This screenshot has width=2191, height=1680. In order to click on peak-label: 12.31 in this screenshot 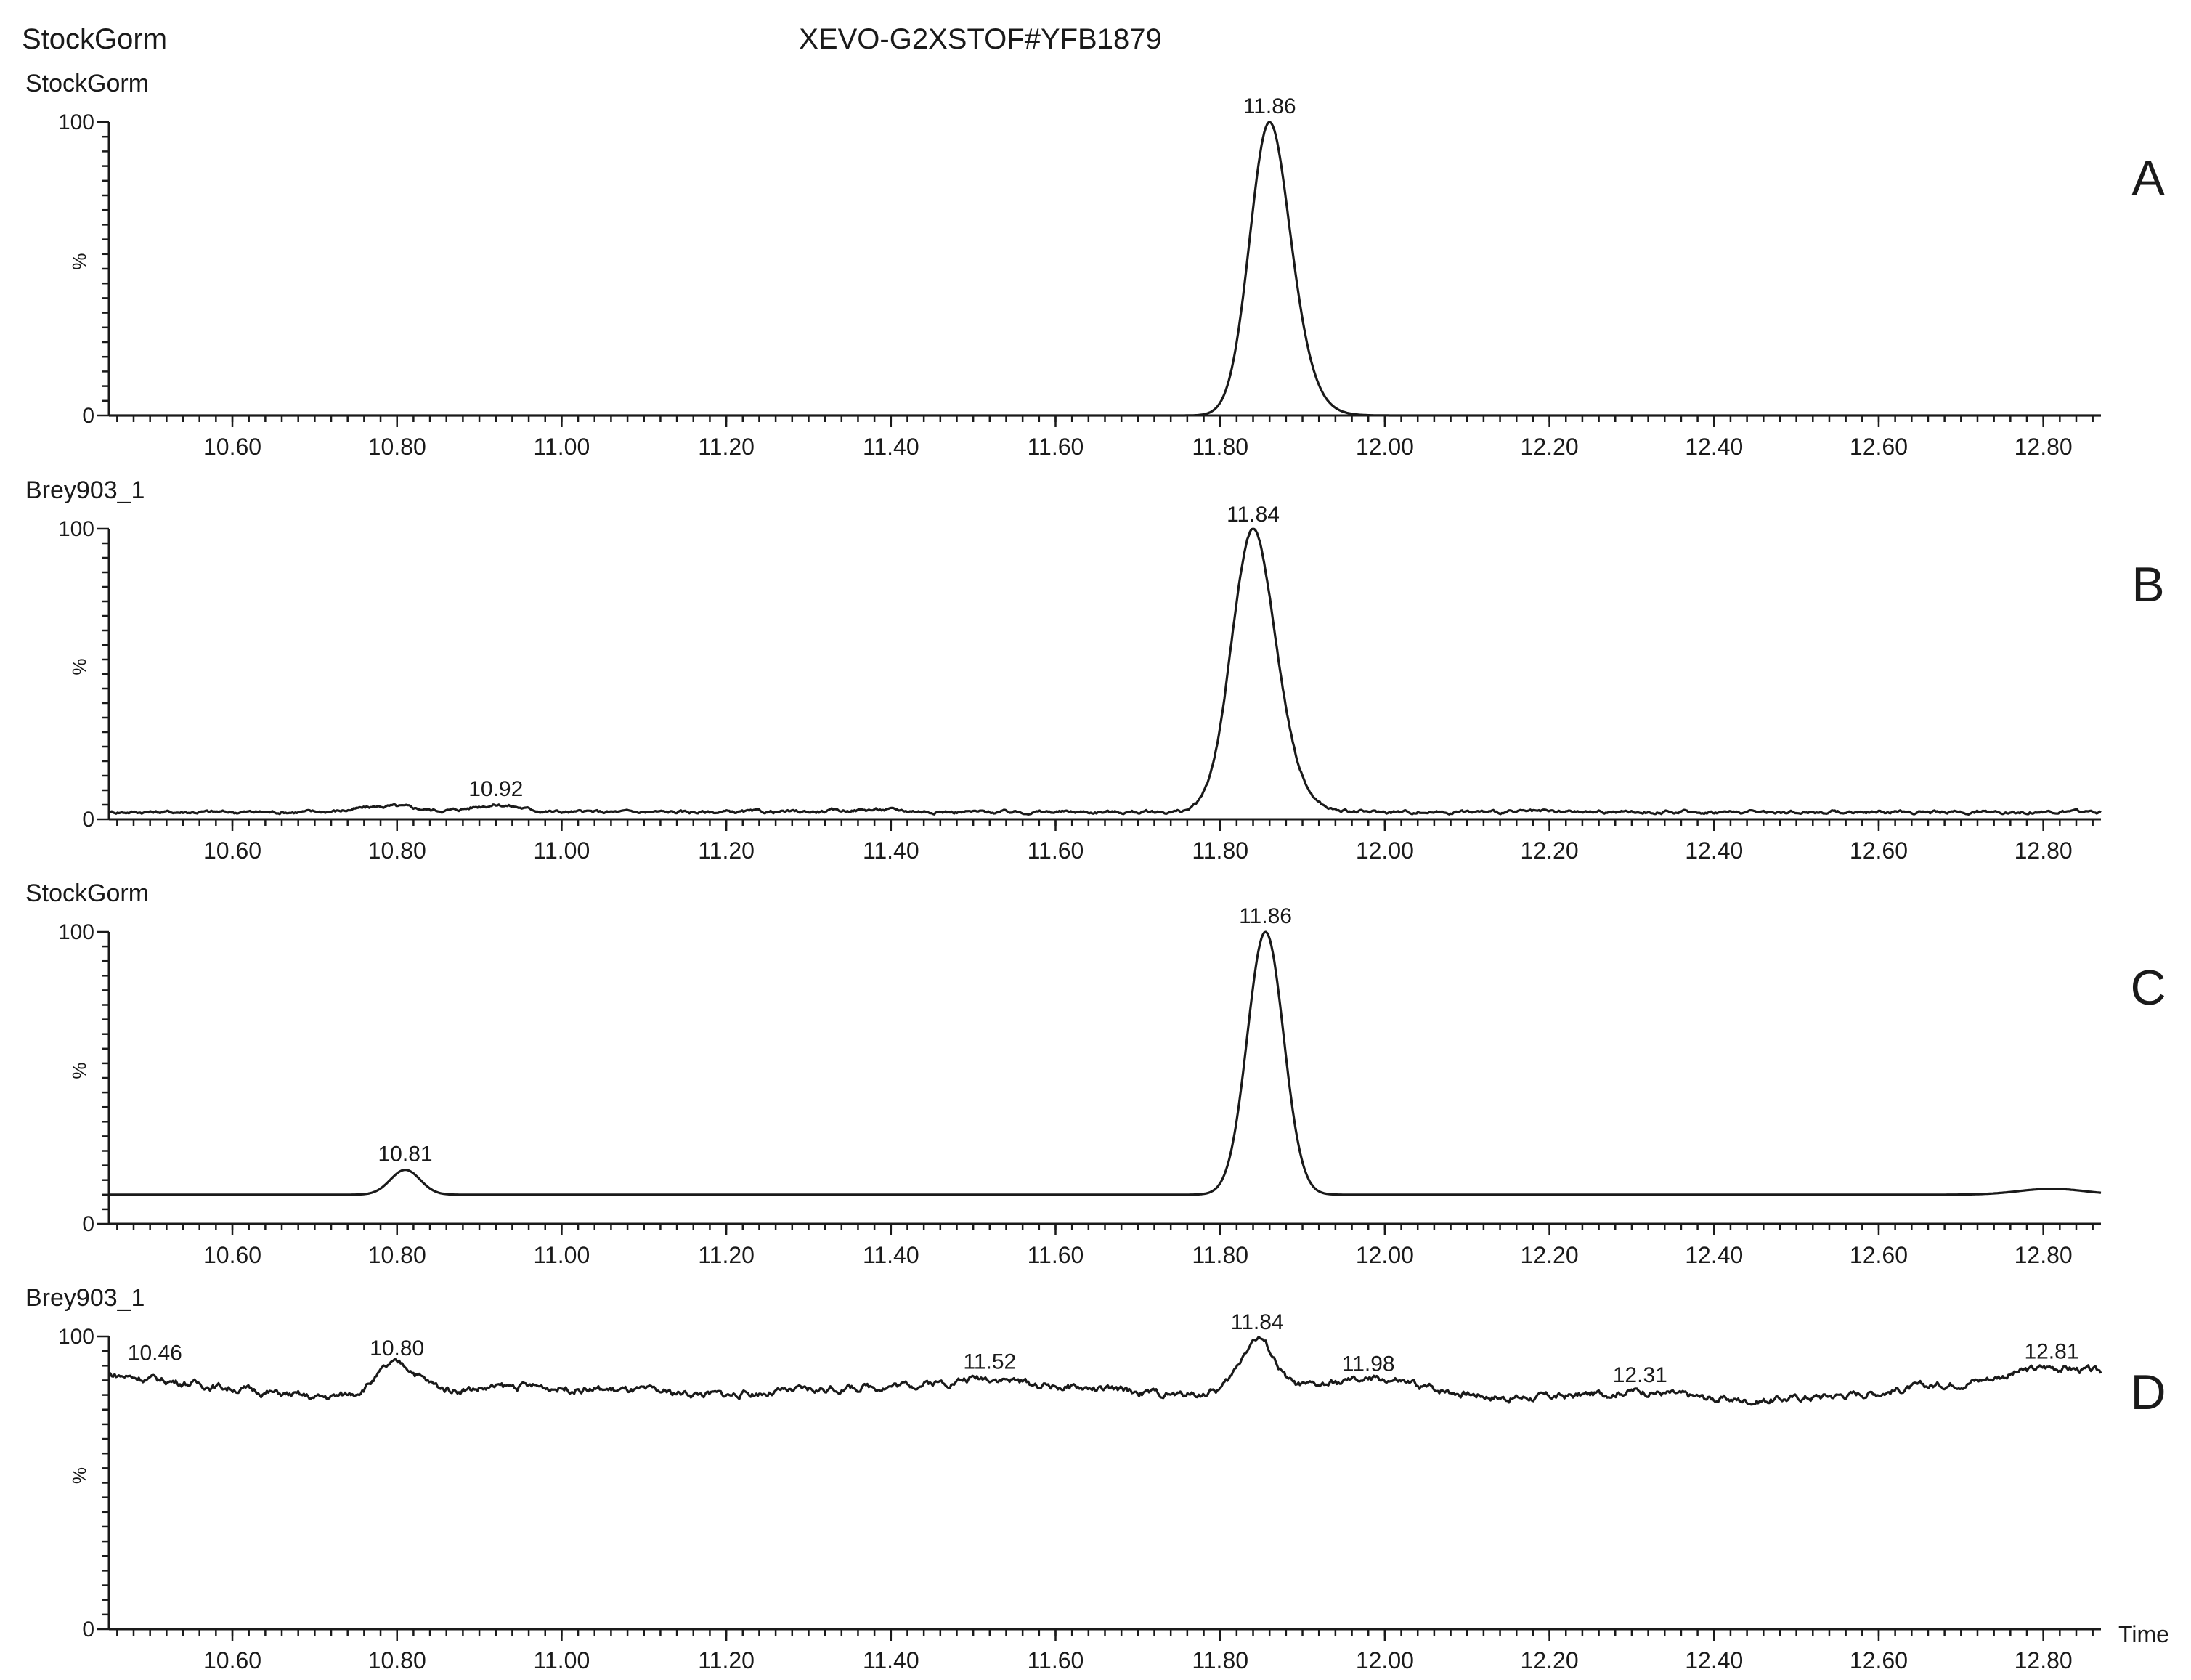, I will do `click(1640, 1375)`.